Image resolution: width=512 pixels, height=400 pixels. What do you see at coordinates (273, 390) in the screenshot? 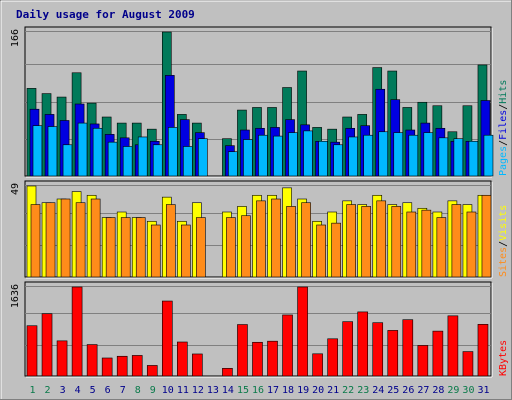
I see `day-label: 17` at bounding box center [273, 390].